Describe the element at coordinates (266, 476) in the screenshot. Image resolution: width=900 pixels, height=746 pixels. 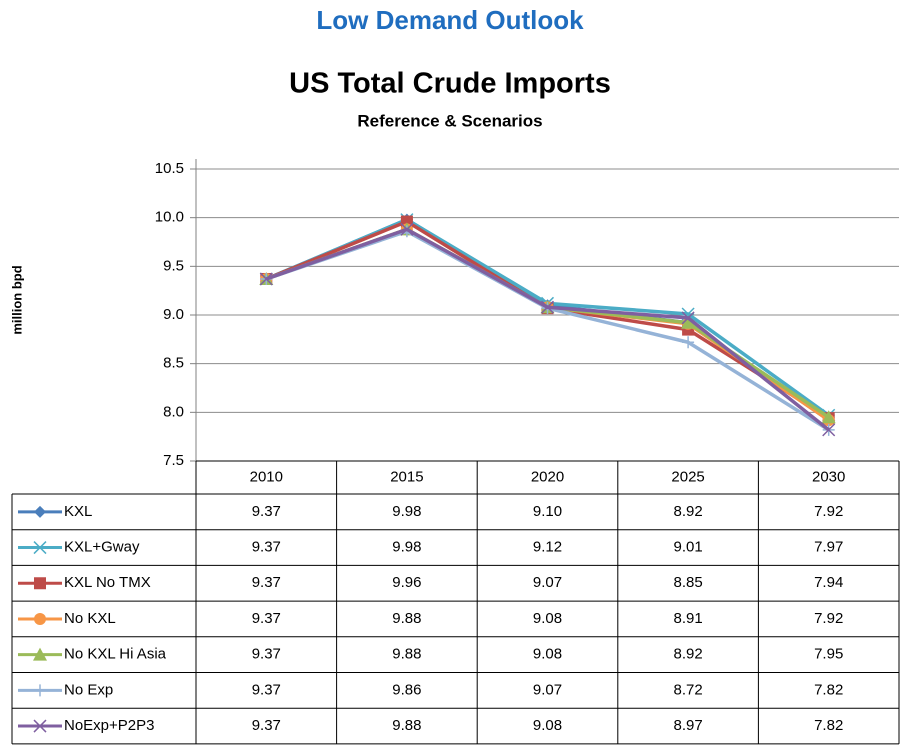
I see `x-tick-label: 2010` at that location.